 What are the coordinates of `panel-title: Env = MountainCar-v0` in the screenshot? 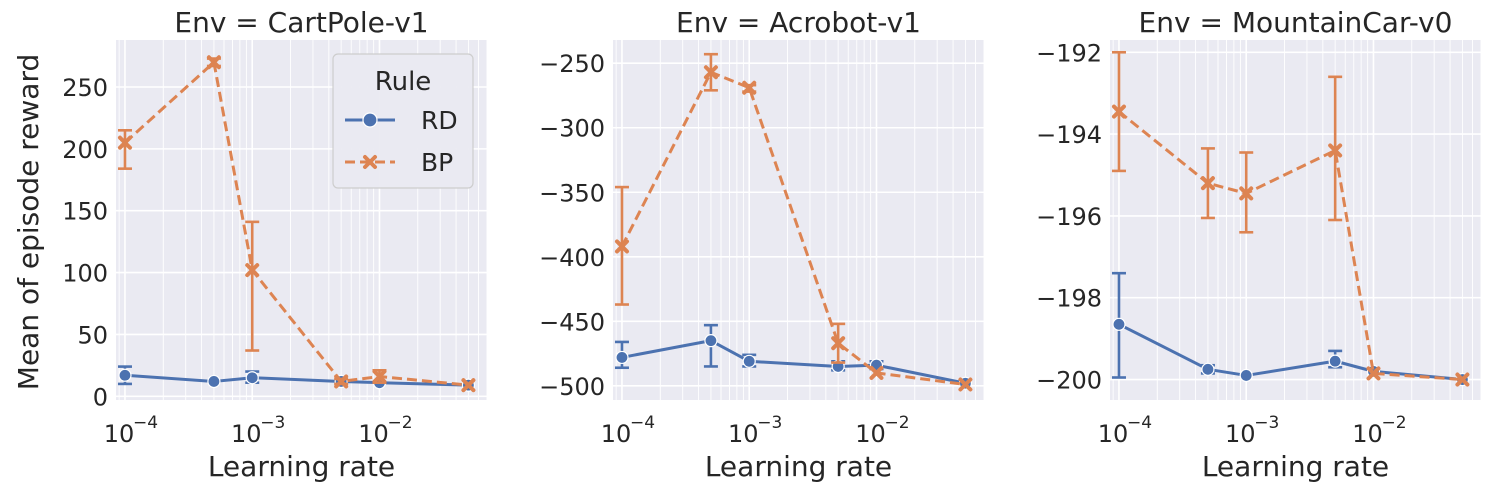 It's located at (1296, 22).